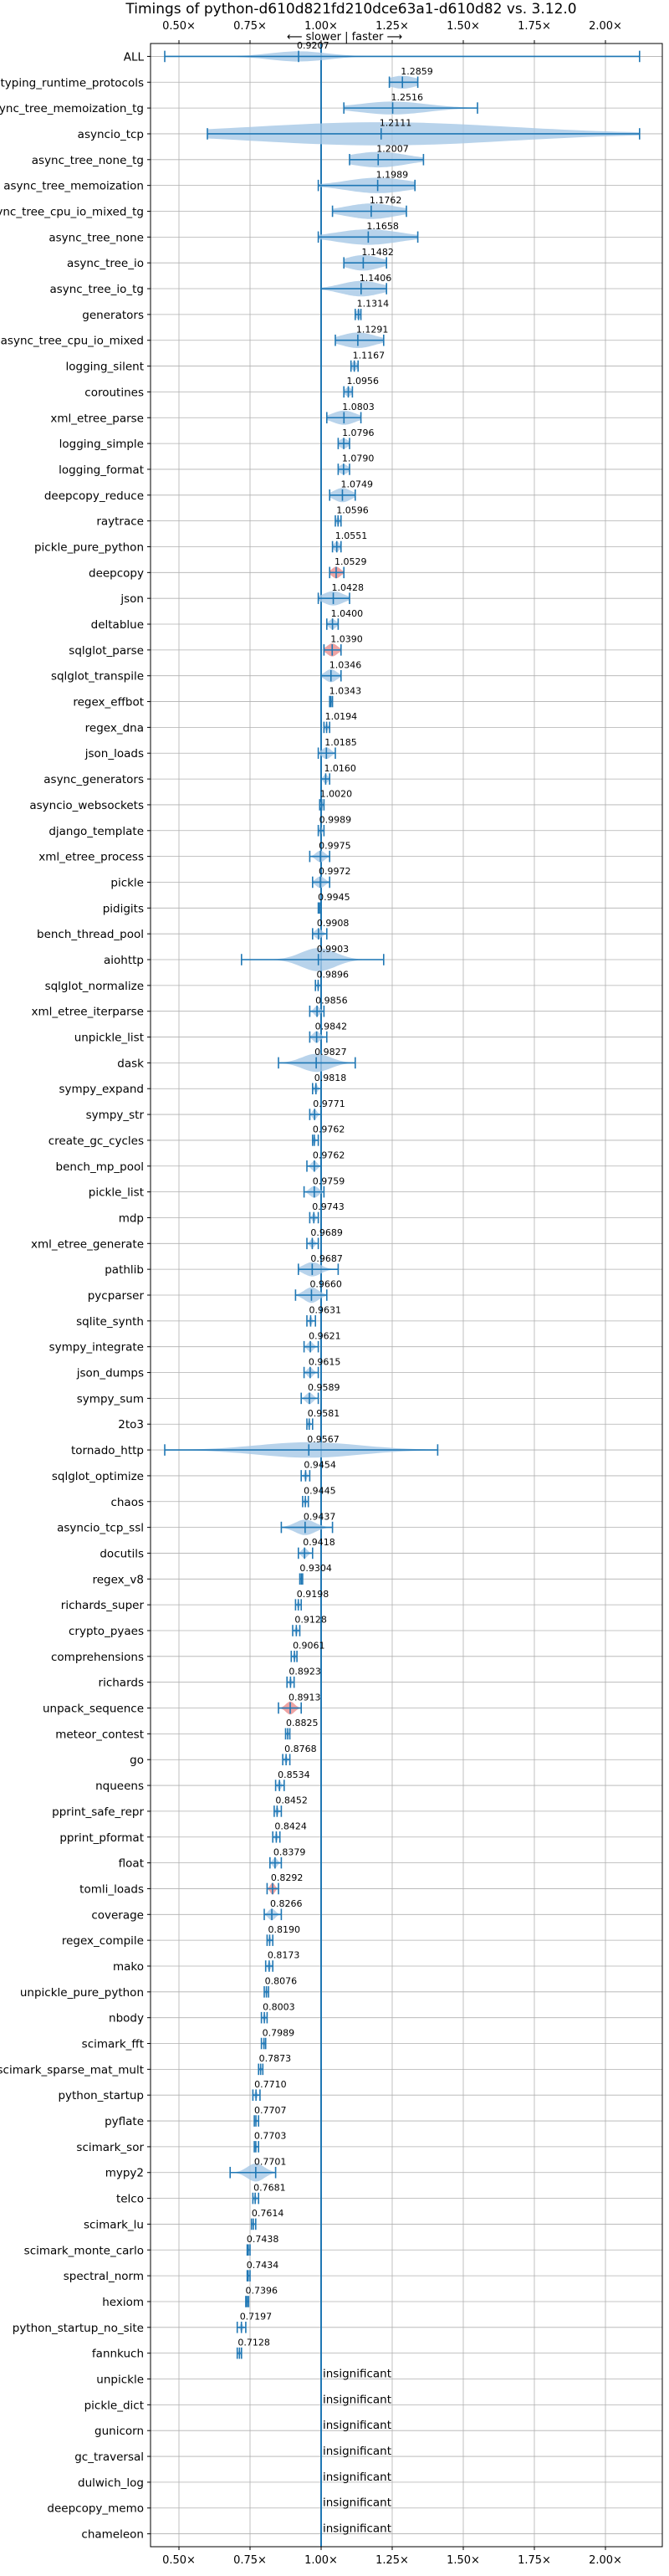 This screenshot has width=669, height=2576. What do you see at coordinates (254, 2342) in the screenshot?
I see `mean-value-label: 0.7128` at bounding box center [254, 2342].